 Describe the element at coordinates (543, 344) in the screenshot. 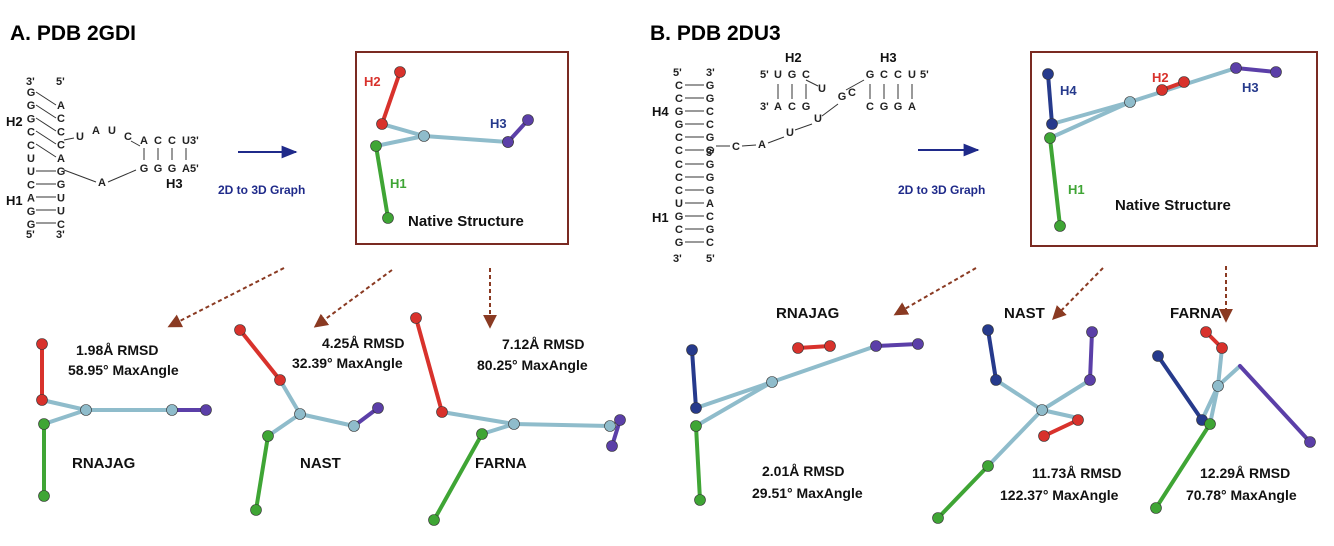

I see `rmsd-value: 7.12Å RMSD` at that location.